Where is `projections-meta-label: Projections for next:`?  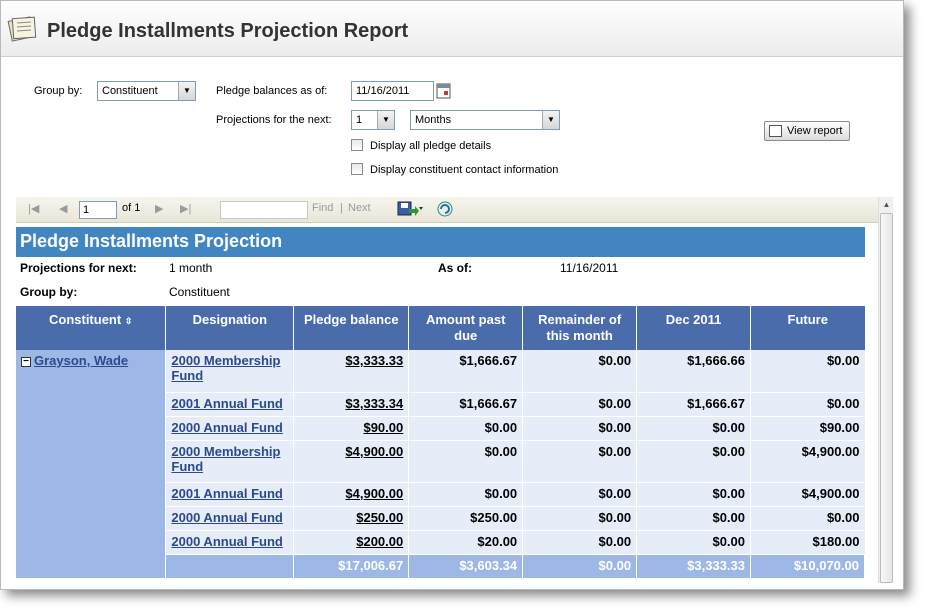
projections-meta-label: Projections for next: is located at coordinates (78, 268).